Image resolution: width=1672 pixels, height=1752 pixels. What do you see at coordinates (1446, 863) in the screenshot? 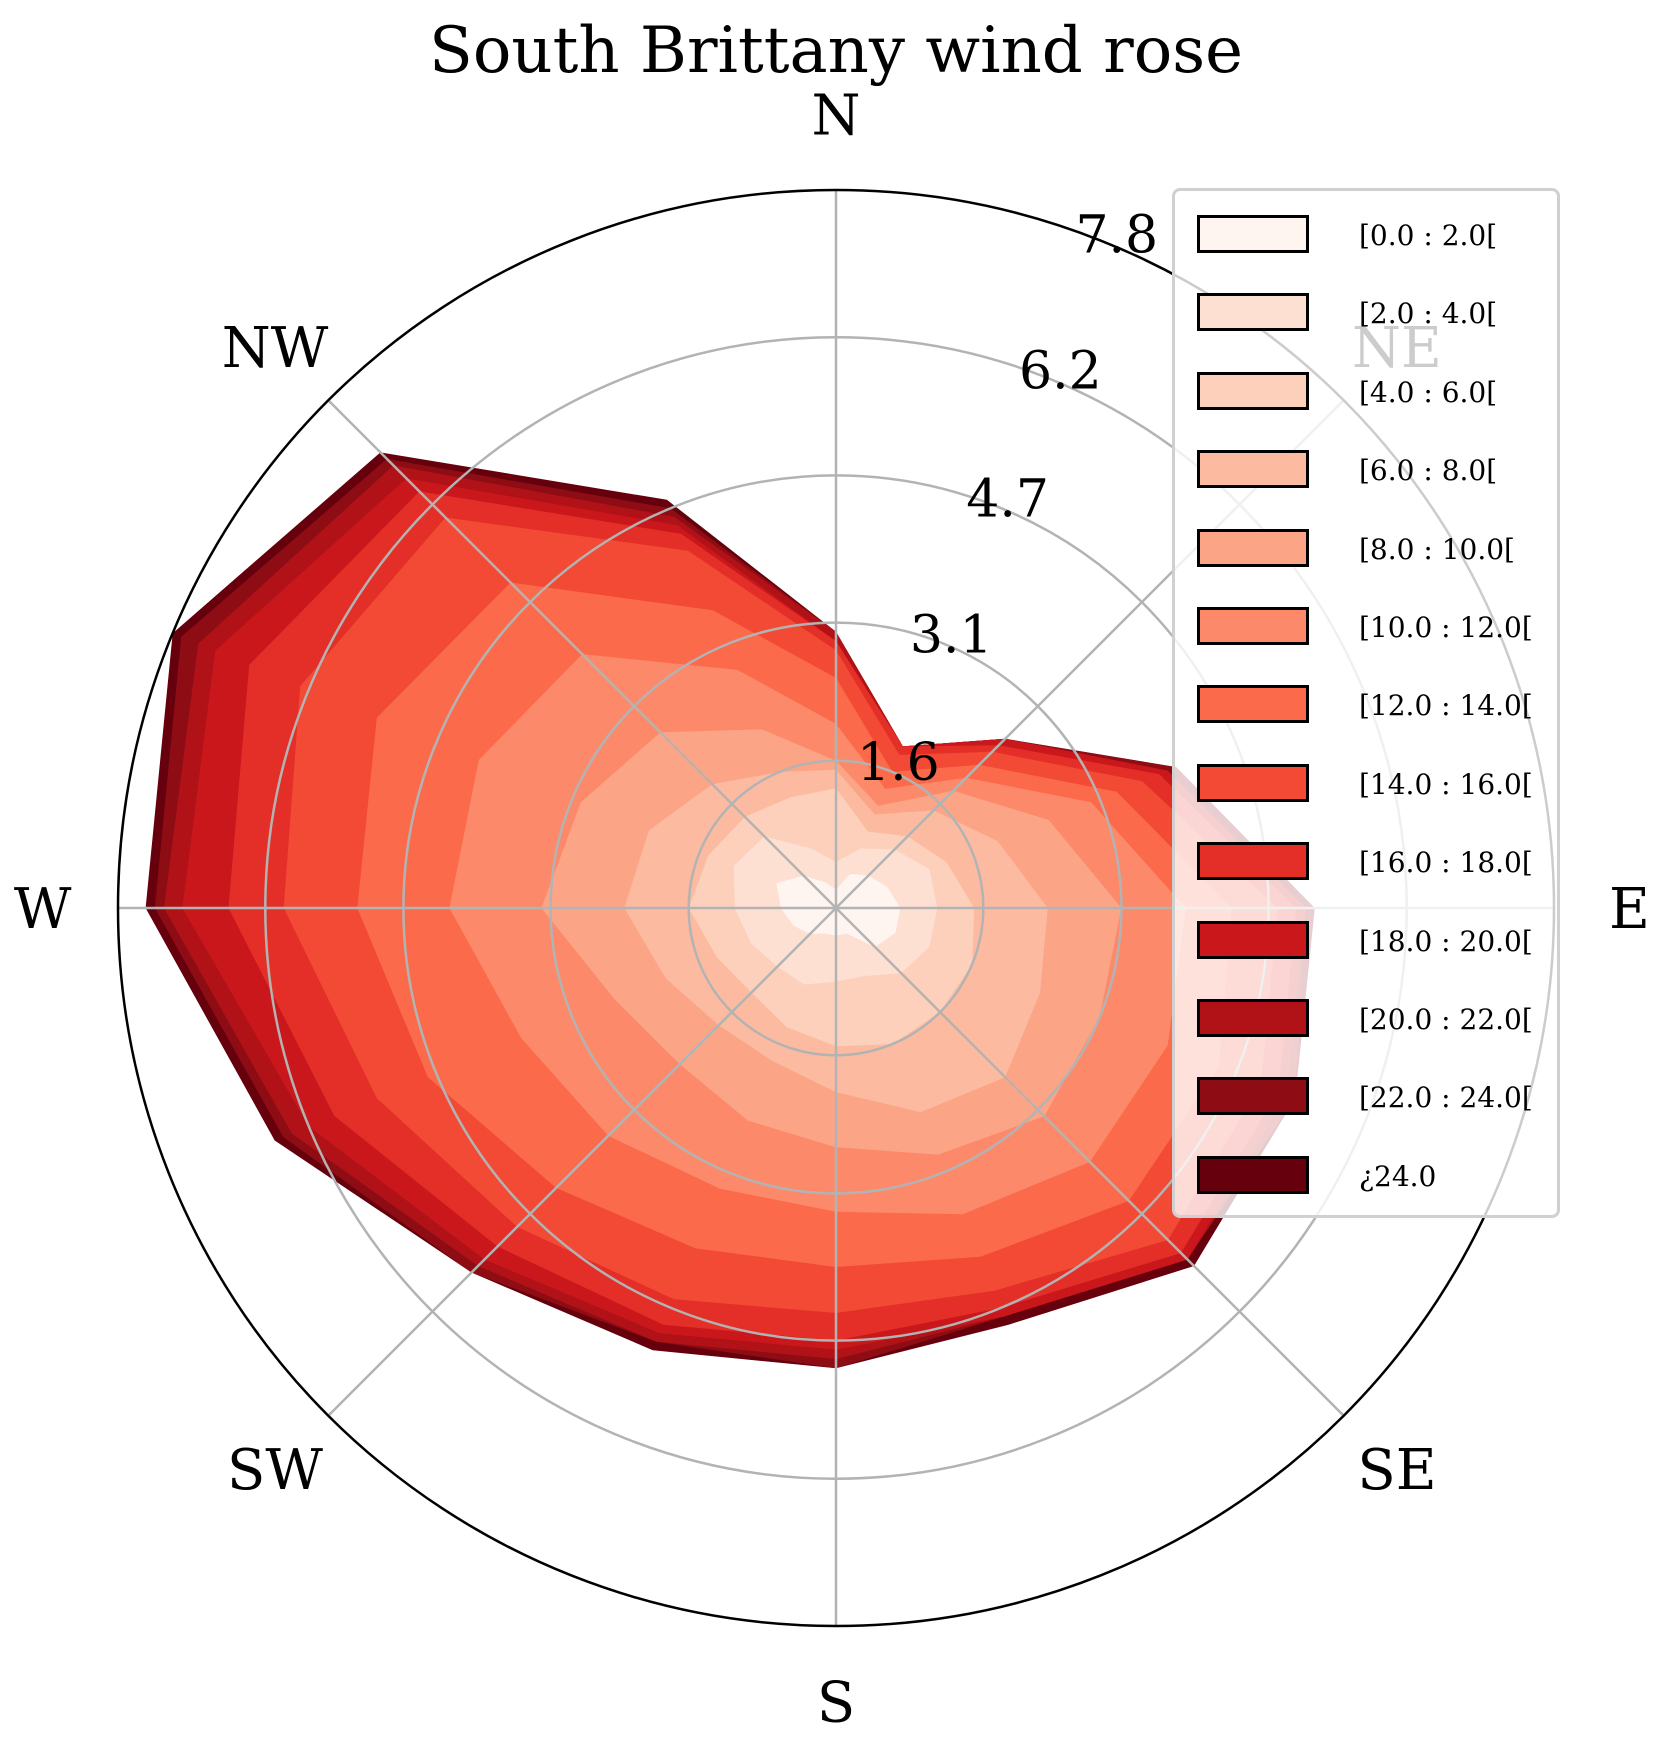
I see `legend-label: [16.0 : 18.0[` at bounding box center [1446, 863].